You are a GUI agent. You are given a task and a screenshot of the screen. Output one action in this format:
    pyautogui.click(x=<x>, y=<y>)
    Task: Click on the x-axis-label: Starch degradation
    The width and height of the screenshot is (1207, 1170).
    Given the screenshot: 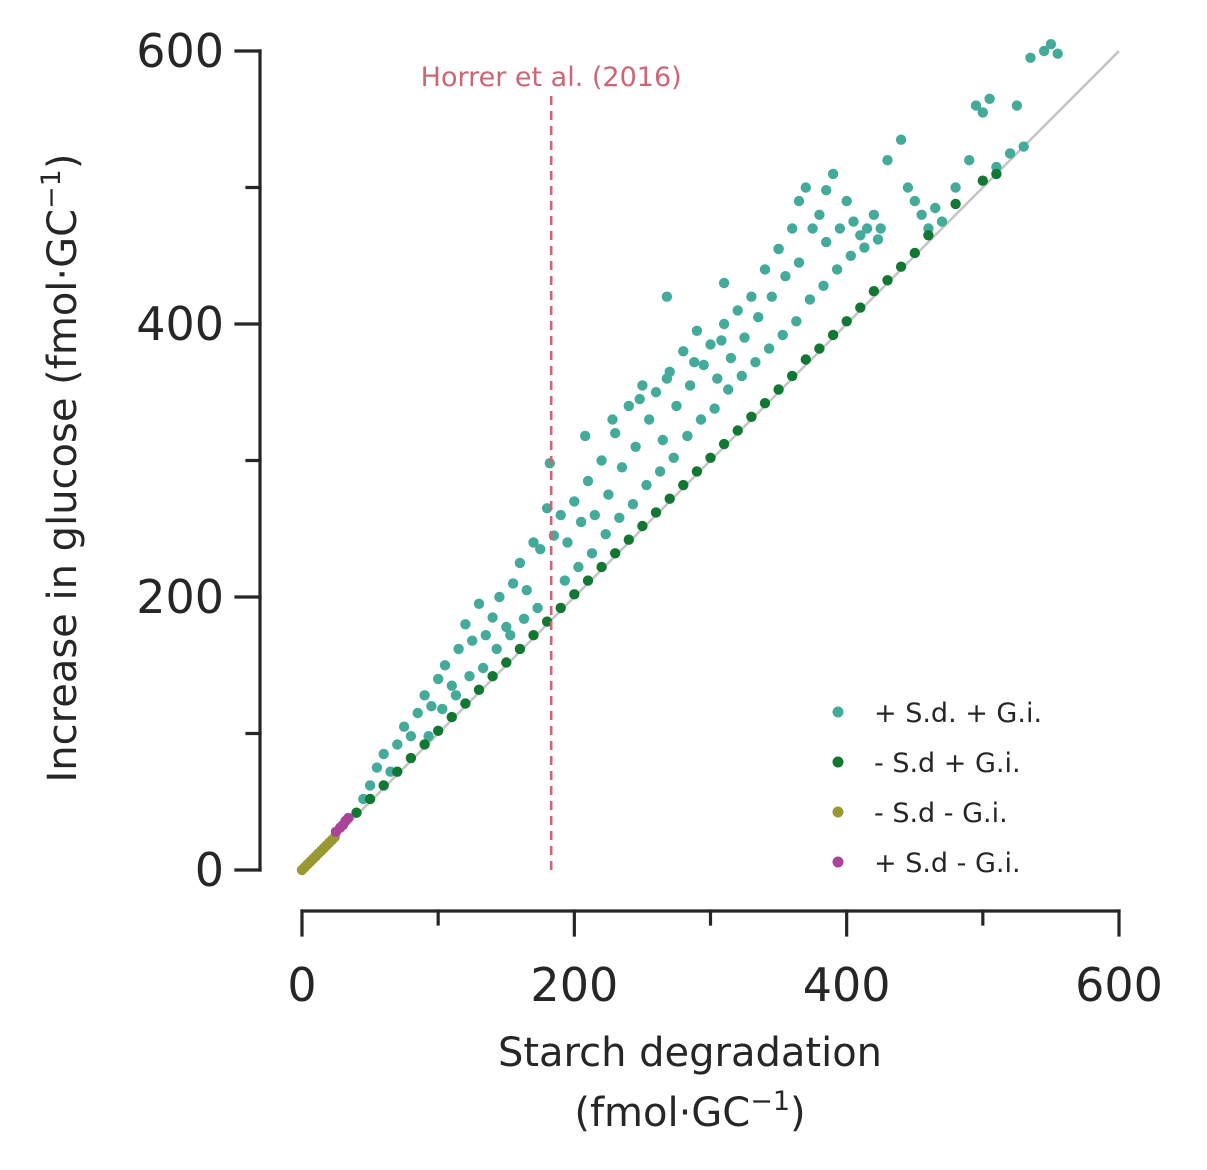 What is the action you would take?
    pyautogui.click(x=690, y=1053)
    